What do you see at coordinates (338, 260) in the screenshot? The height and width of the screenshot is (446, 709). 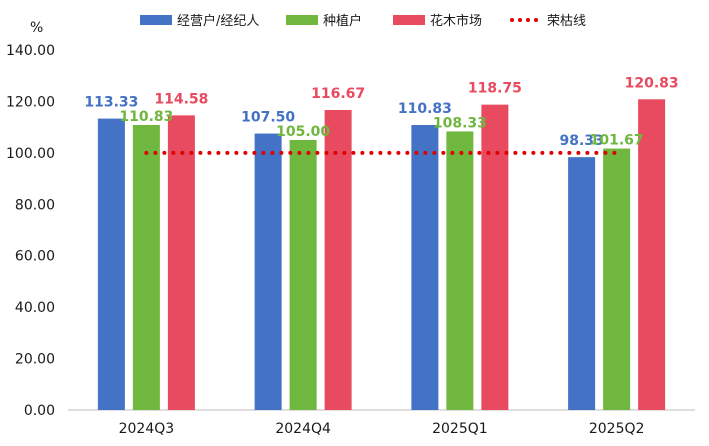 I see `bar-花木市场-2024Q4` at bounding box center [338, 260].